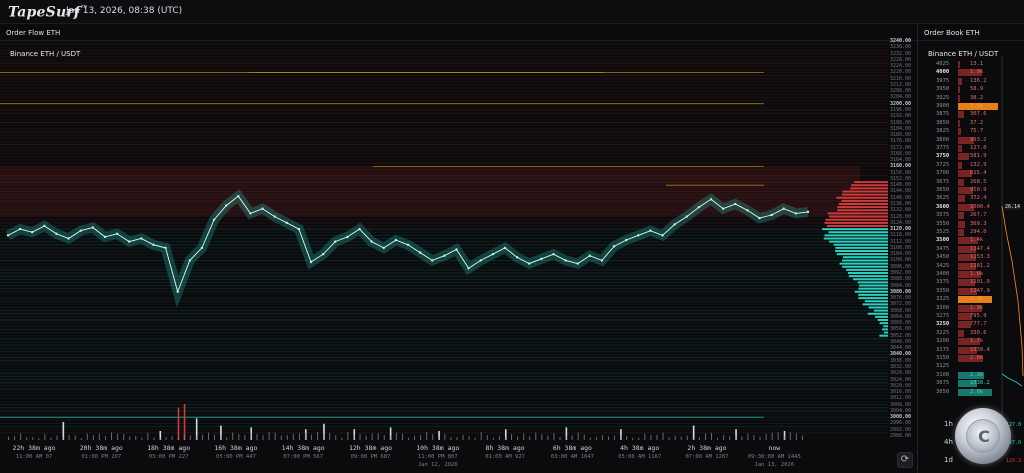 The height and width of the screenshot is (473, 1024). What do you see at coordinates (943, 131) in the screenshot?
I see `order-book-price: 3825` at bounding box center [943, 131].